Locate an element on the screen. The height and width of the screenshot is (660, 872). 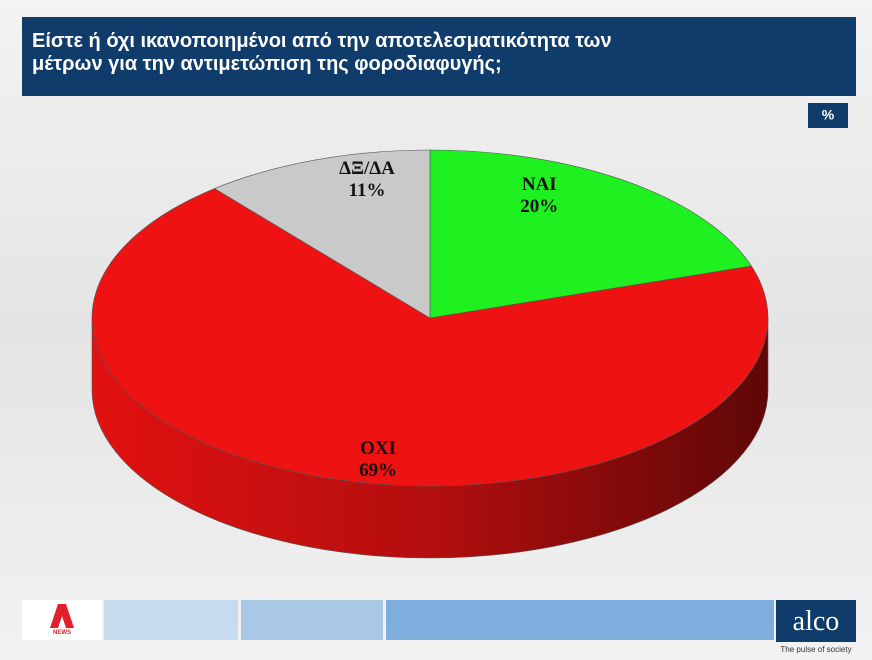
slice-label: ΔΞ/ΔΑ is located at coordinates (367, 168).